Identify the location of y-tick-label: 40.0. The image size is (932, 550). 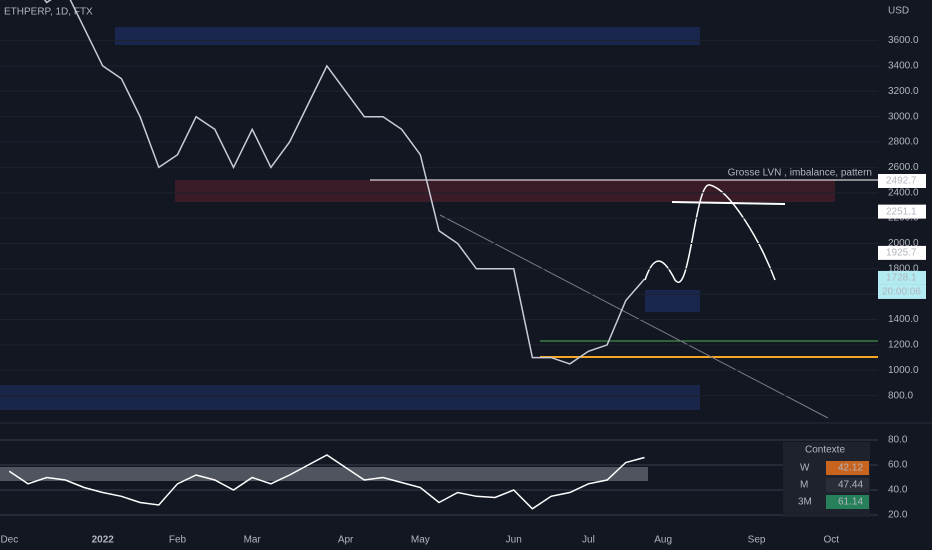
(898, 490).